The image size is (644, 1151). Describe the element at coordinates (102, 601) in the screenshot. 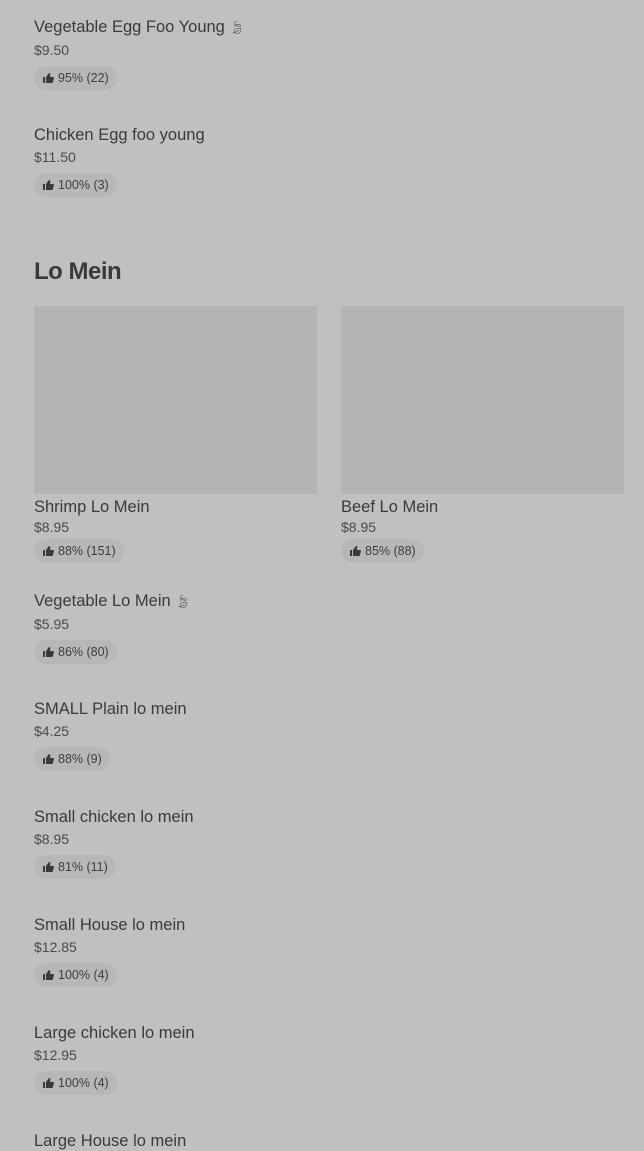

I see `item-name: Vegetable Lo Mein` at that location.